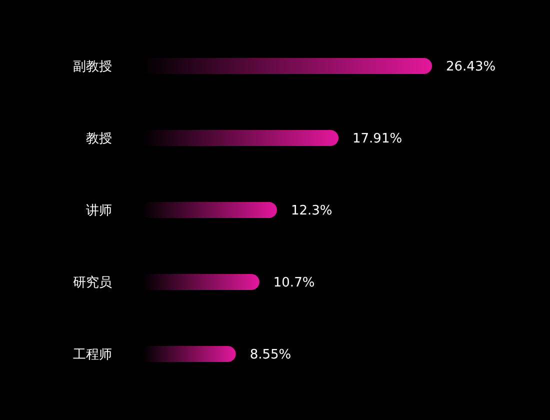 The height and width of the screenshot is (420, 550). I want to click on y-tick-label: 研究员, so click(92, 283).